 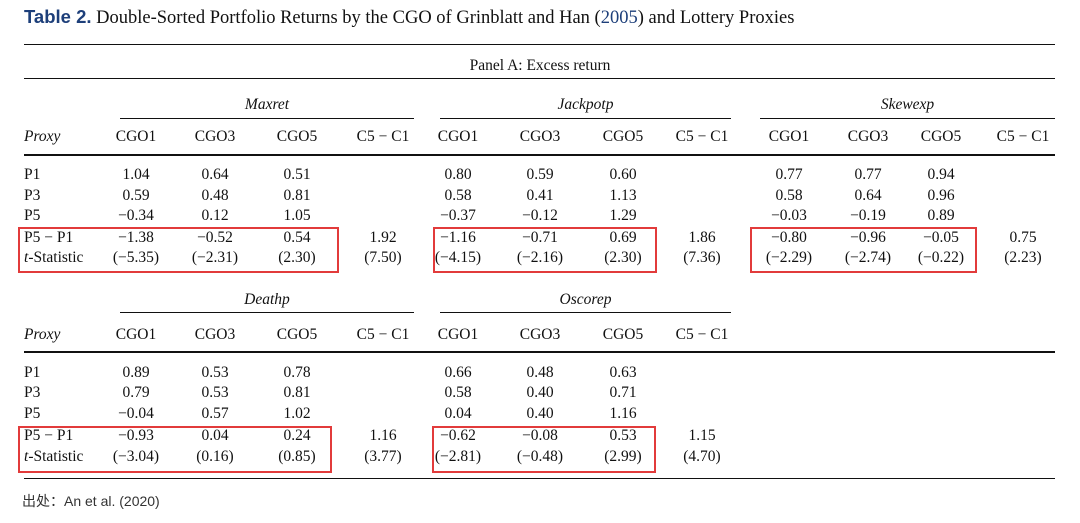 I want to click on row-label-text: -Statistic, so click(x=56, y=456).